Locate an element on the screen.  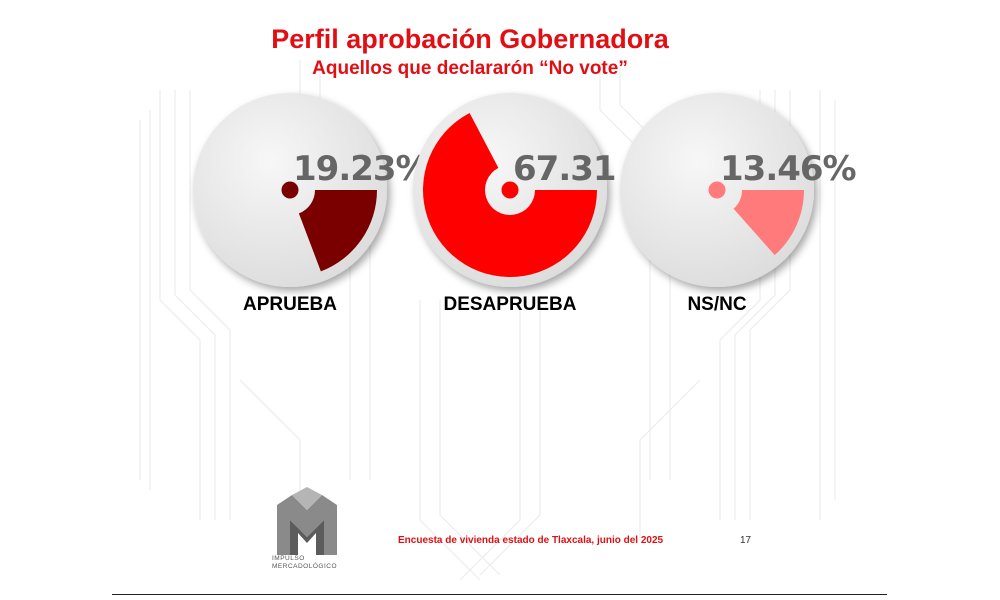
page-title: Perfil aprobación Gobernadora is located at coordinates (470, 39).